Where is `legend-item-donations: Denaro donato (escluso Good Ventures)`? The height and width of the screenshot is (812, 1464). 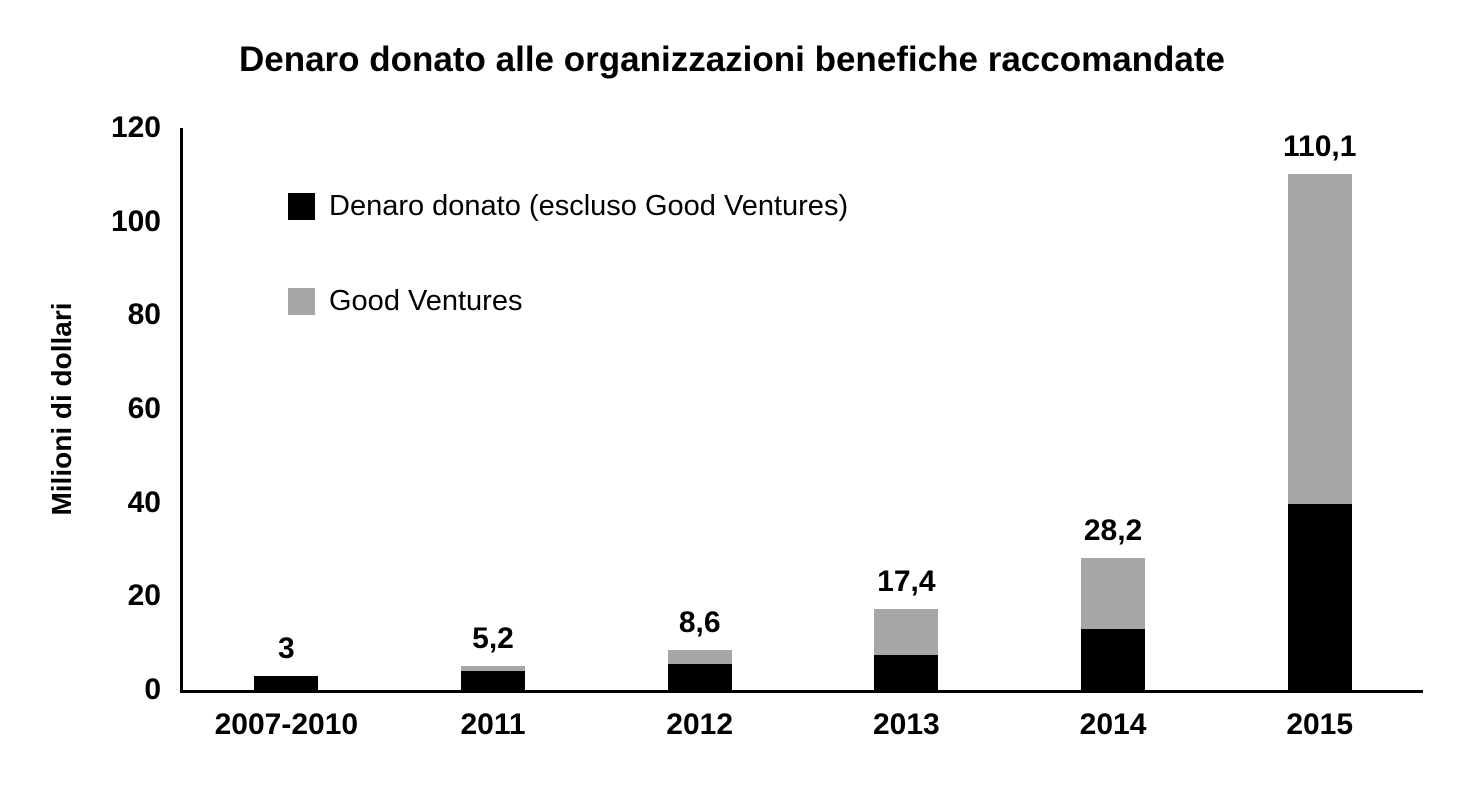 legend-item-donations: Denaro donato (escluso Good Ventures) is located at coordinates (568, 206).